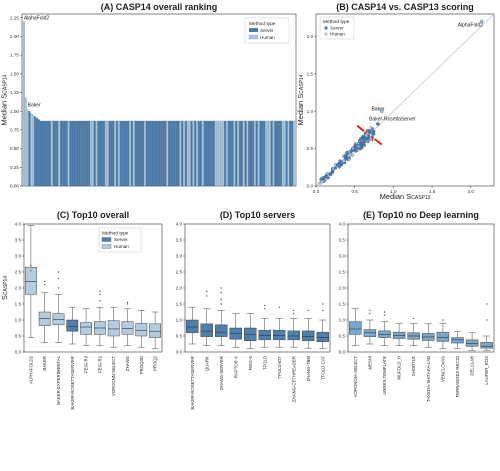 The width and height of the screenshot is (500, 471). What do you see at coordinates (471, 191) in the screenshot?
I see `panel-b-xtick-label: 2.0` at bounding box center [471, 191].